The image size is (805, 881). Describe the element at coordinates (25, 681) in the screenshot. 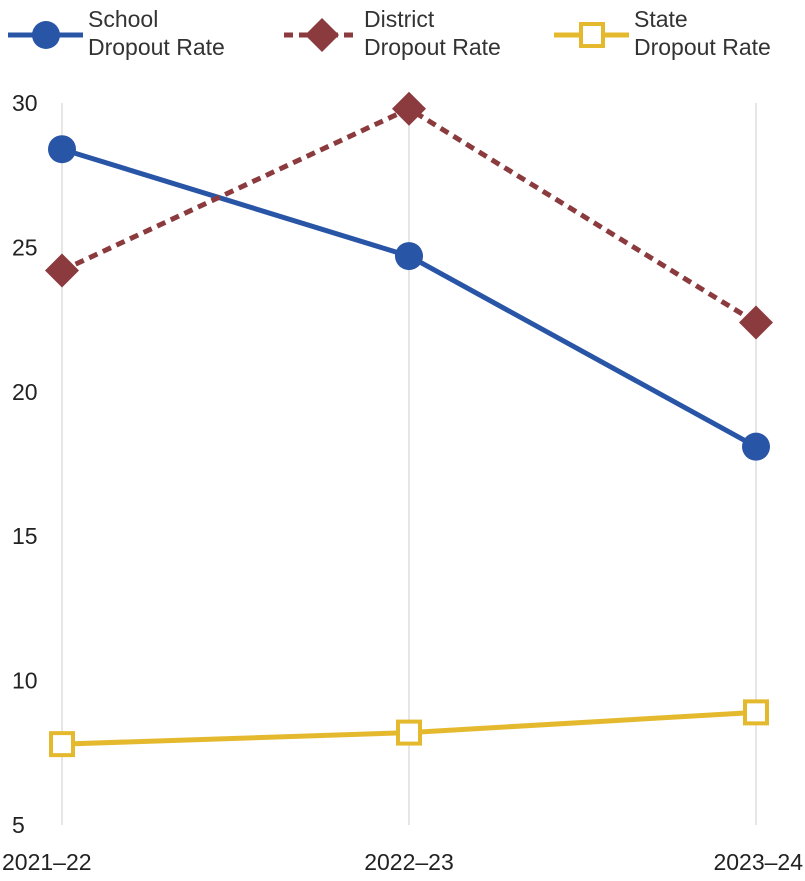

I see `y-tick-label: 10` at that location.